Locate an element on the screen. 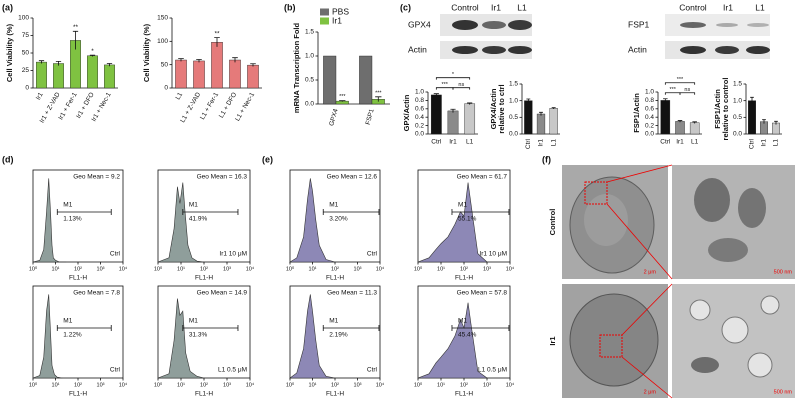 The height and width of the screenshot is (401, 798). gate-percent: 55.1% is located at coordinates (467, 219).